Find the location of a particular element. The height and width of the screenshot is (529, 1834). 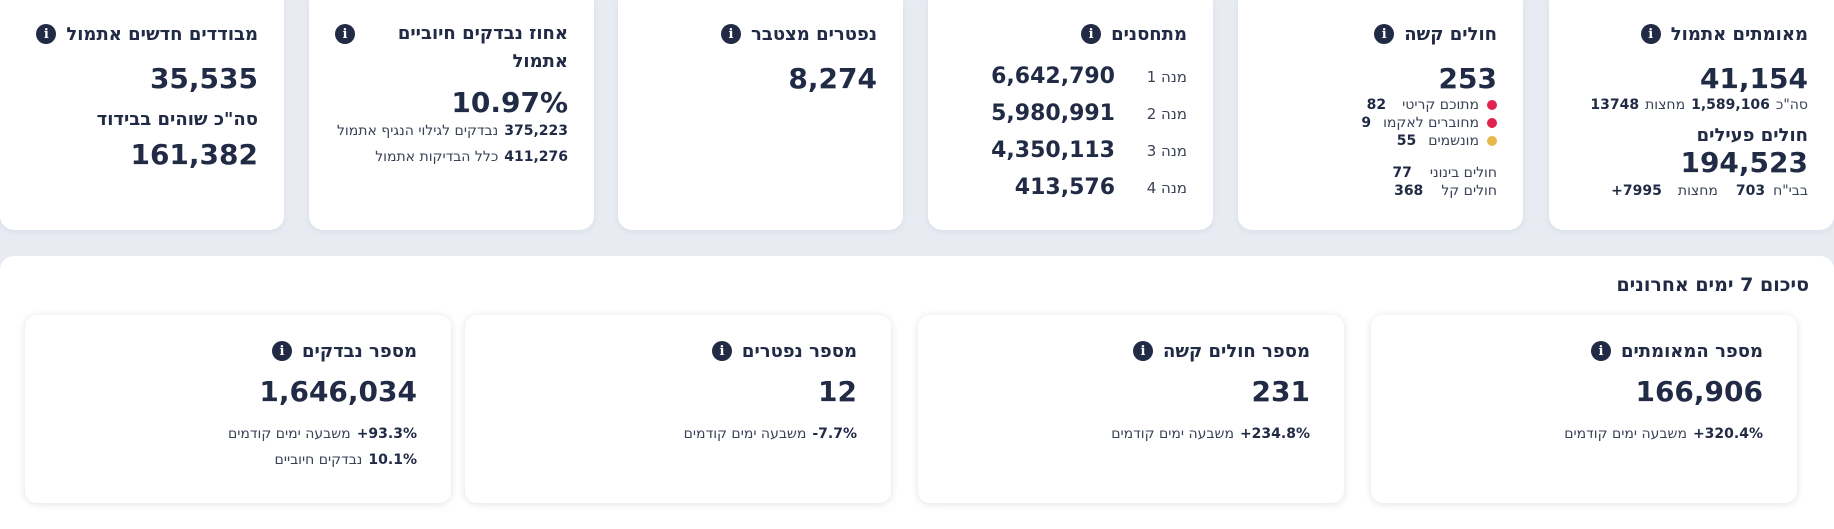

week-change: +234.8% משבעה ימים קודמים is located at coordinates (1210, 434).